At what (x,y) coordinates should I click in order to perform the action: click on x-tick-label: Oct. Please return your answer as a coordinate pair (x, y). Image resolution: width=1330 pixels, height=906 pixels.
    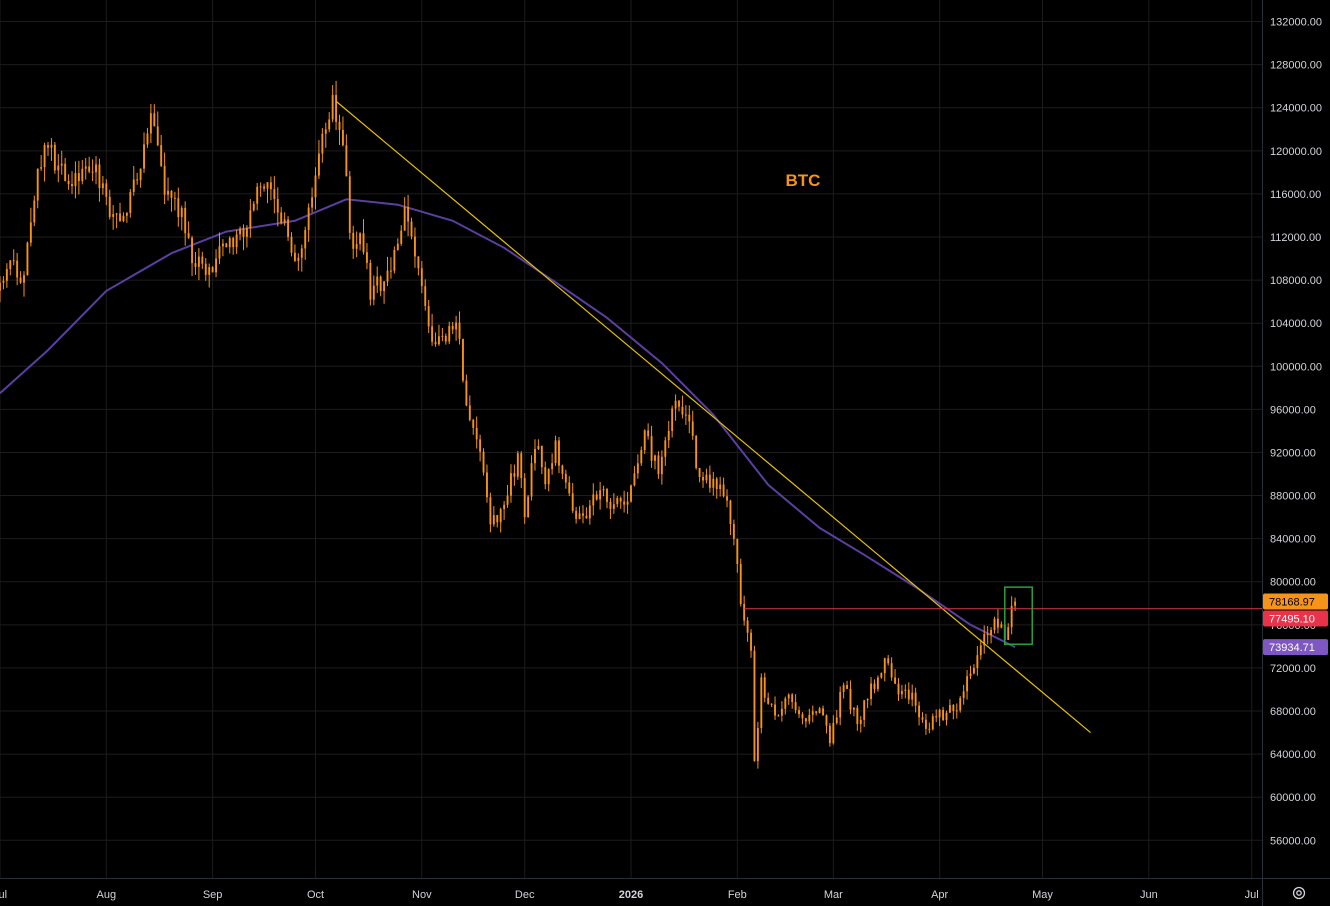
    Looking at the image, I should click on (315, 895).